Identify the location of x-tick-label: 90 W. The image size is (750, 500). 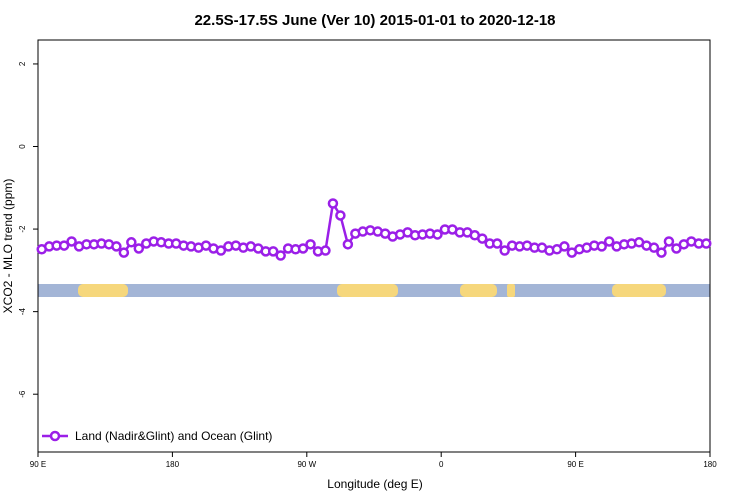
(306, 464).